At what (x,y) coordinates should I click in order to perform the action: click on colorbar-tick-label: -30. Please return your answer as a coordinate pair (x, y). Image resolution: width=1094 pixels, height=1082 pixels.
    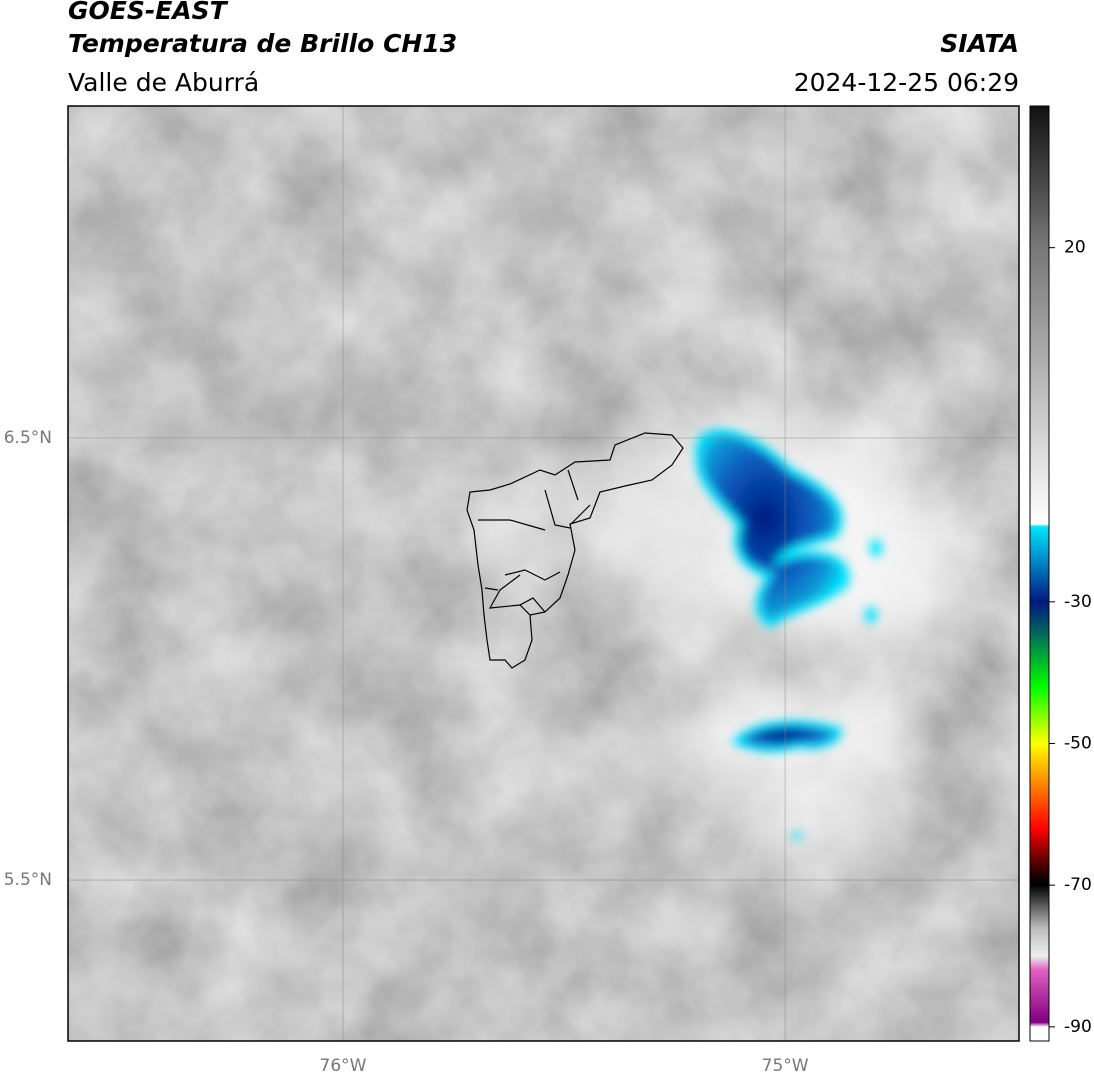
    Looking at the image, I should click on (1078, 602).